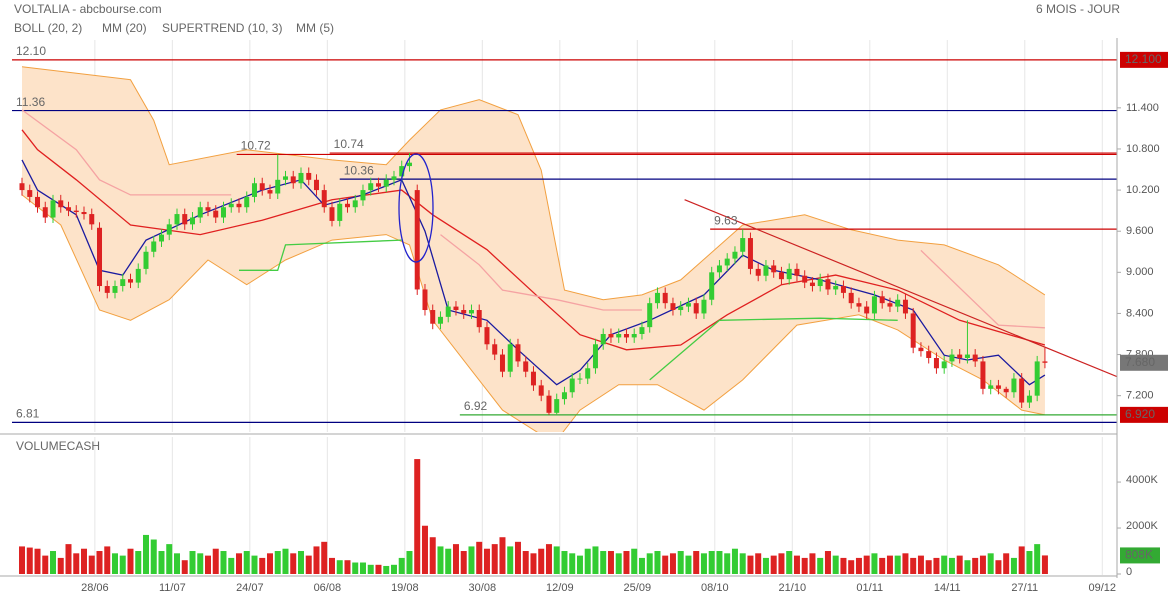 The width and height of the screenshot is (1170, 598). Describe the element at coordinates (256, 146) in the screenshot. I see `level-label: 10.72` at that location.